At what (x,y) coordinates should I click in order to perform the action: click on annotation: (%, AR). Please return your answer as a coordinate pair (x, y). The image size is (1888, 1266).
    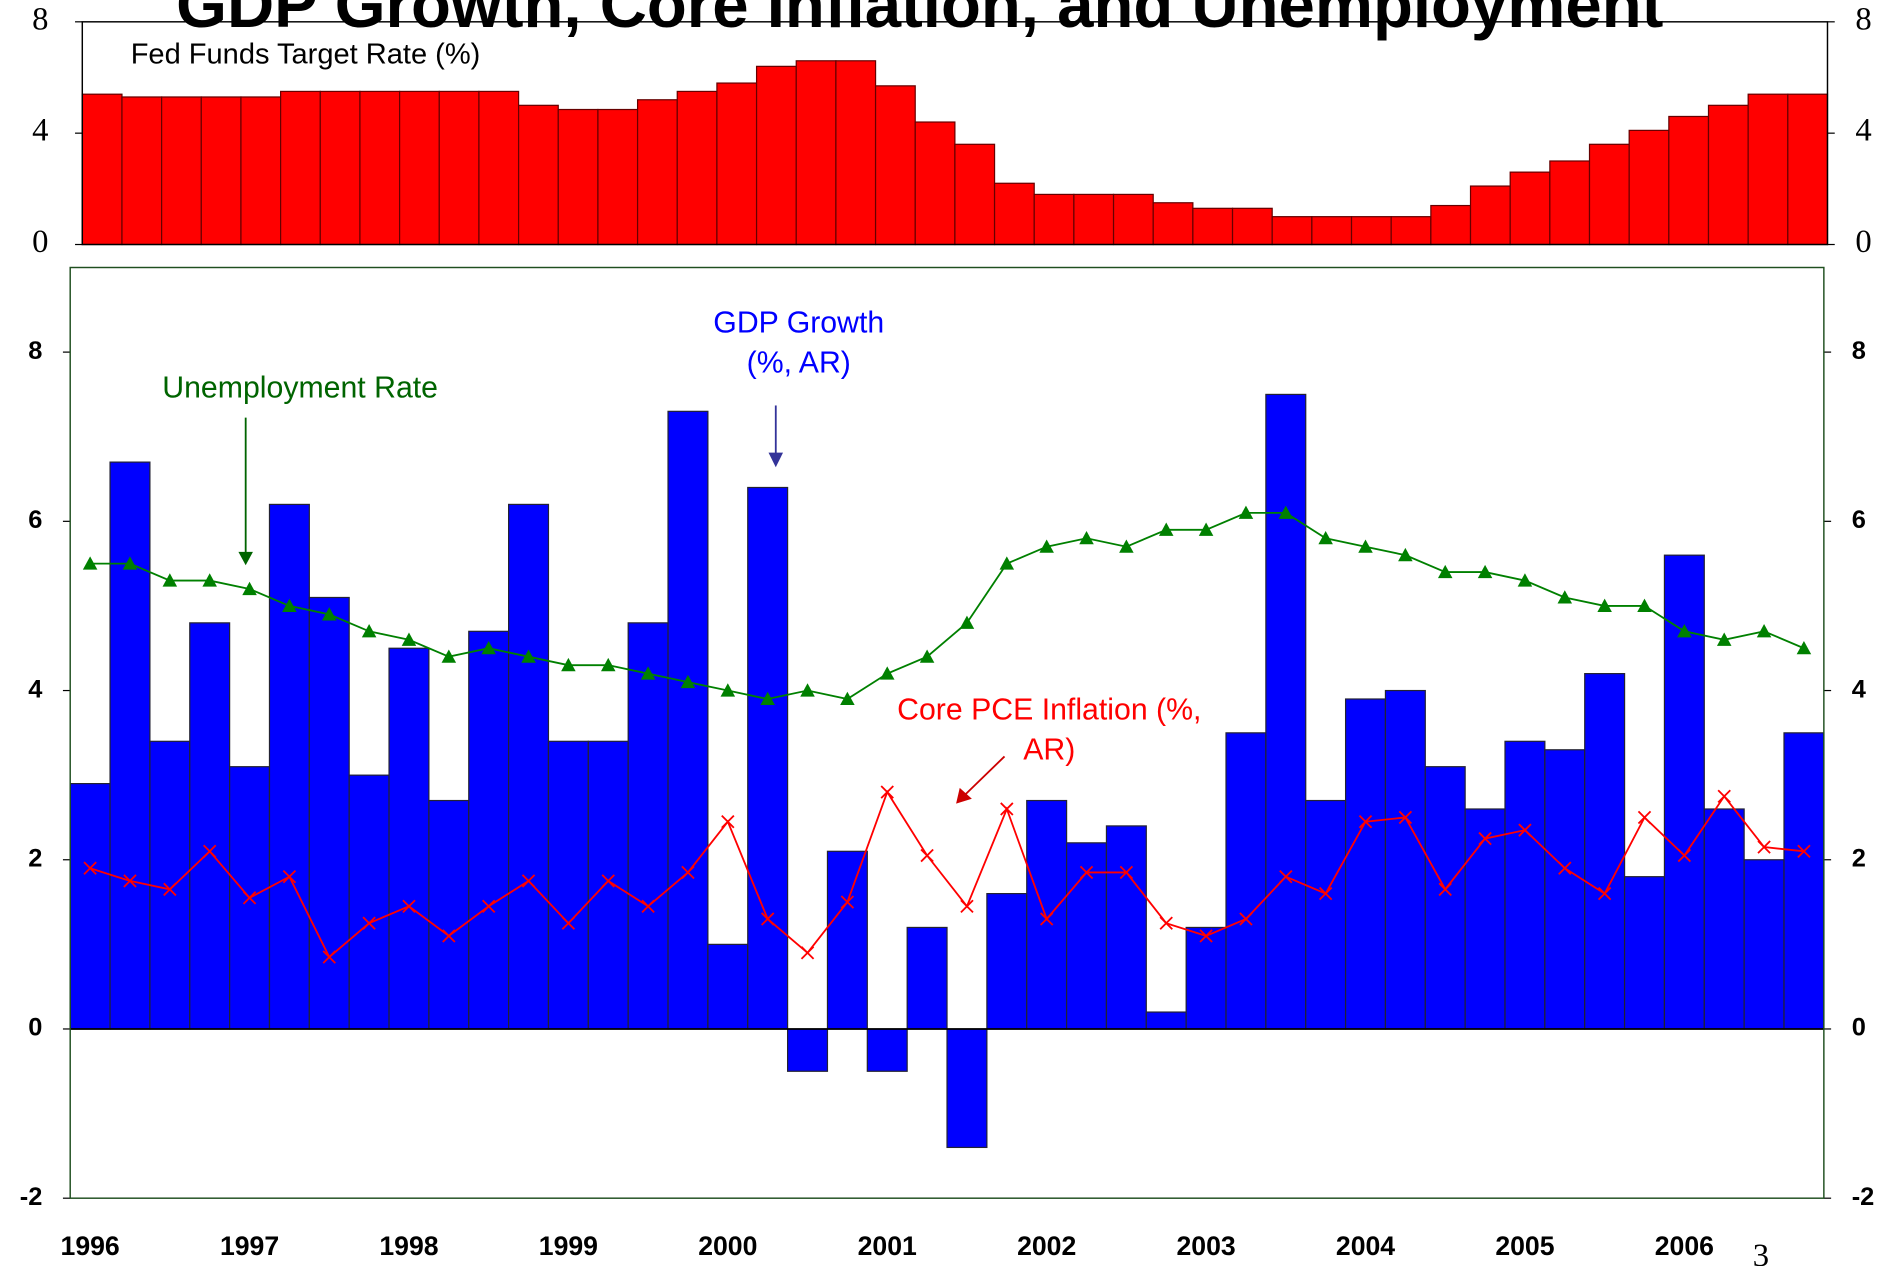
    Looking at the image, I should click on (799, 362).